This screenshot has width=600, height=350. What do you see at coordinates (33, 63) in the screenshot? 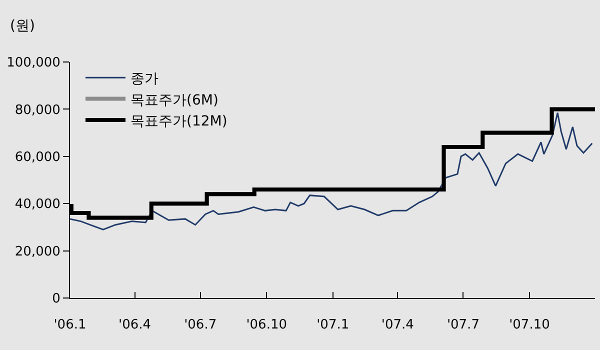
I see `y-tick-label: 100,000` at bounding box center [33, 63].